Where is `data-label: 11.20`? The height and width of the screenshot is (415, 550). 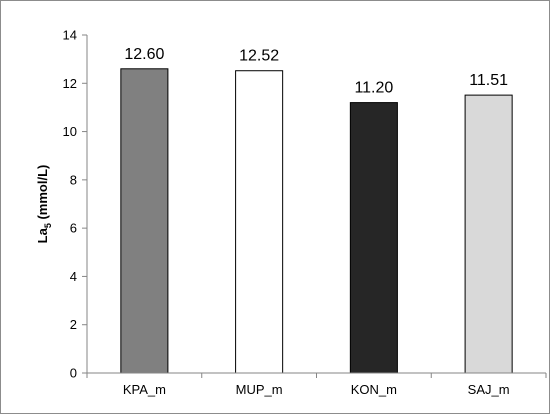
data-label: 11.20 is located at coordinates (373, 88).